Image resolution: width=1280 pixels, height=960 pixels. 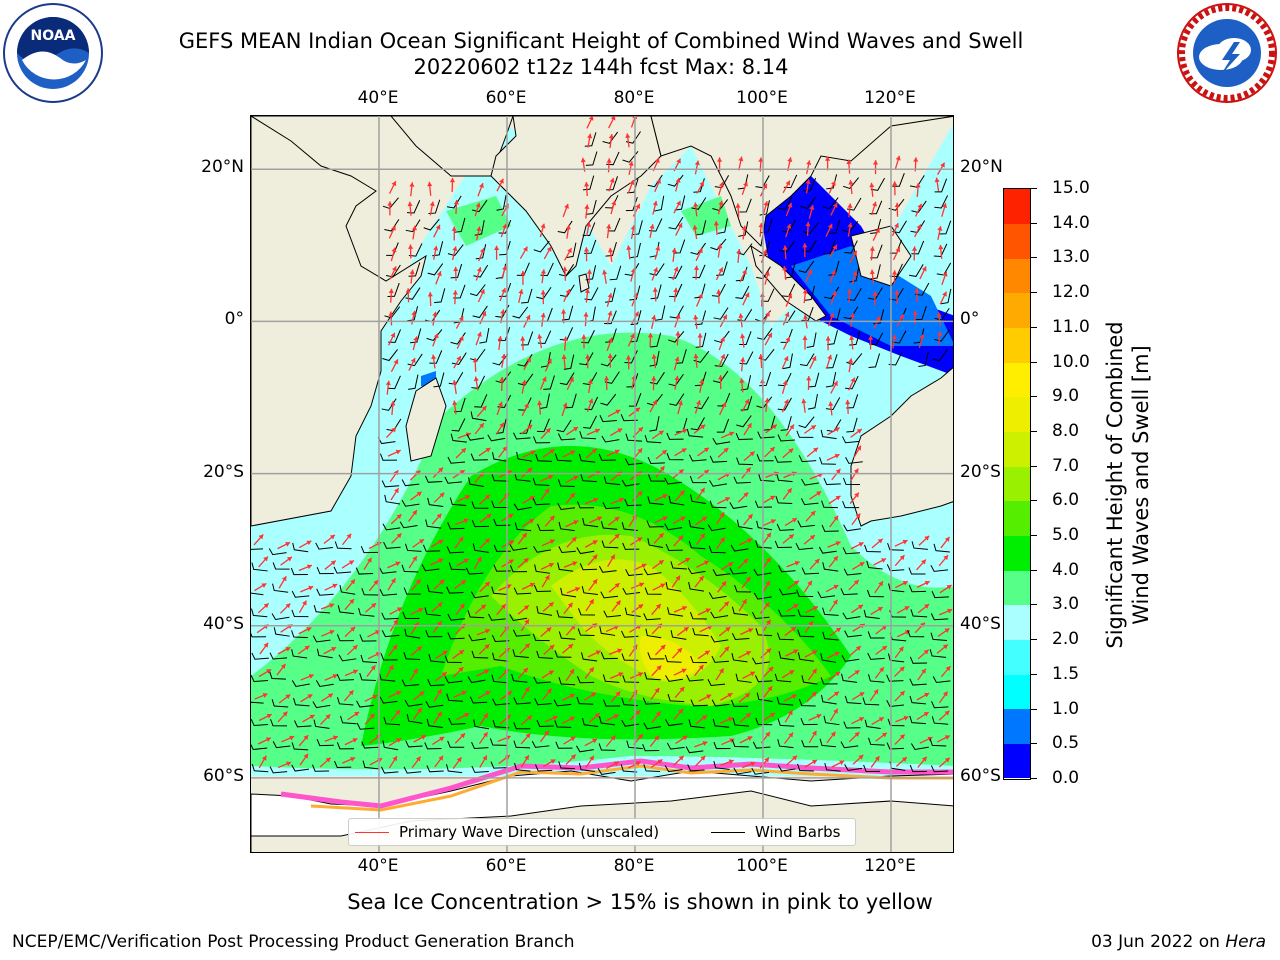 I want to click on colorbar-segment, so click(x=1017, y=241).